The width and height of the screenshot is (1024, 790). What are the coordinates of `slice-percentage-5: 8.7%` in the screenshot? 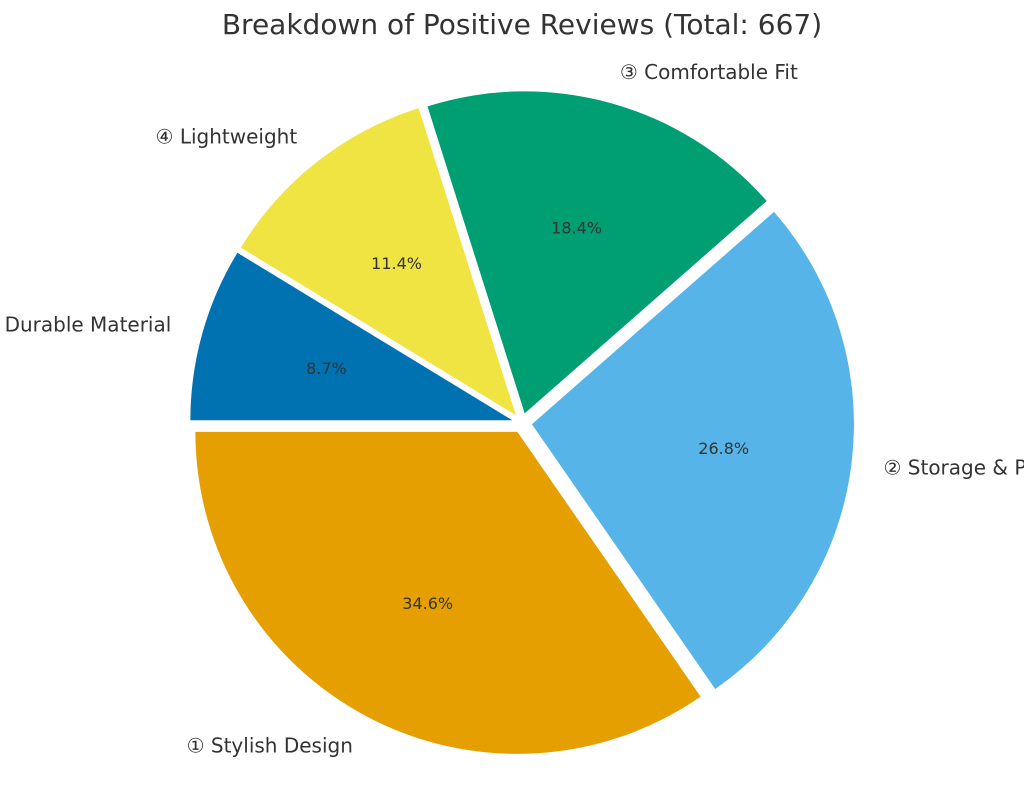 It's located at (326, 368).